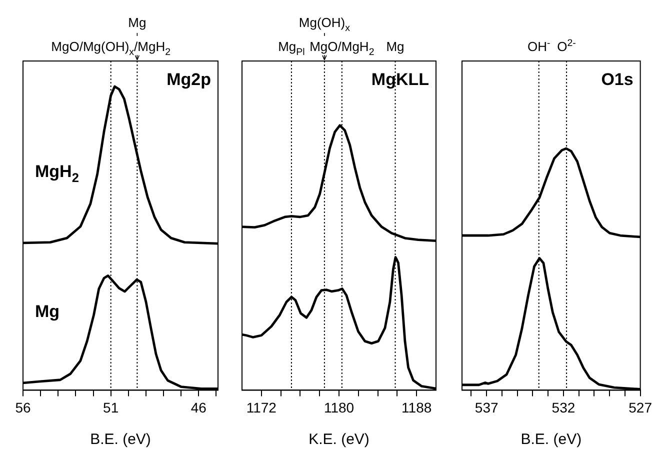  What do you see at coordinates (339, 439) in the screenshot?
I see `x-axis-title: K.E. (eV)` at bounding box center [339, 439].